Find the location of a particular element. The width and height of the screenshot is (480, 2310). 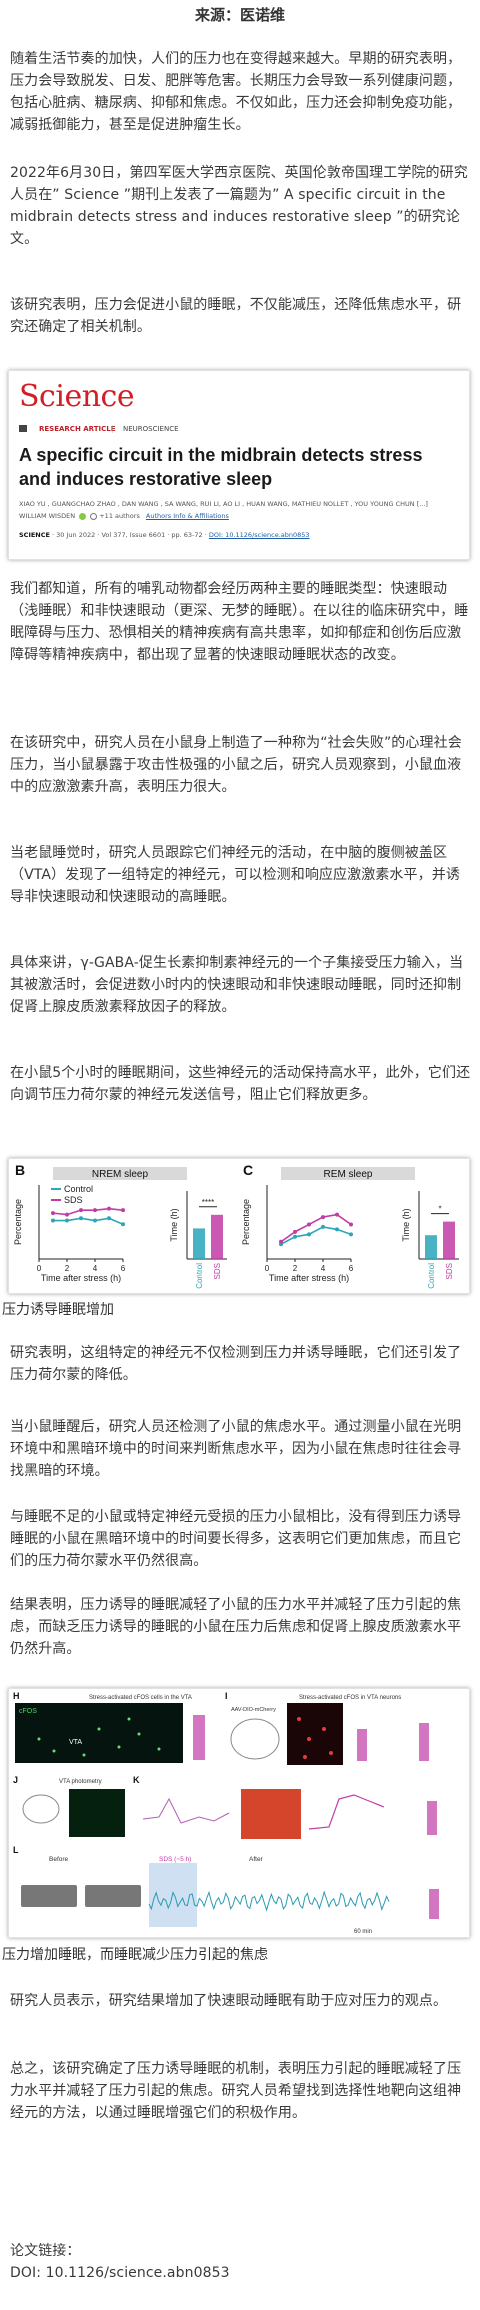

x-tick-label-rem: 2 is located at coordinates (295, 1268).